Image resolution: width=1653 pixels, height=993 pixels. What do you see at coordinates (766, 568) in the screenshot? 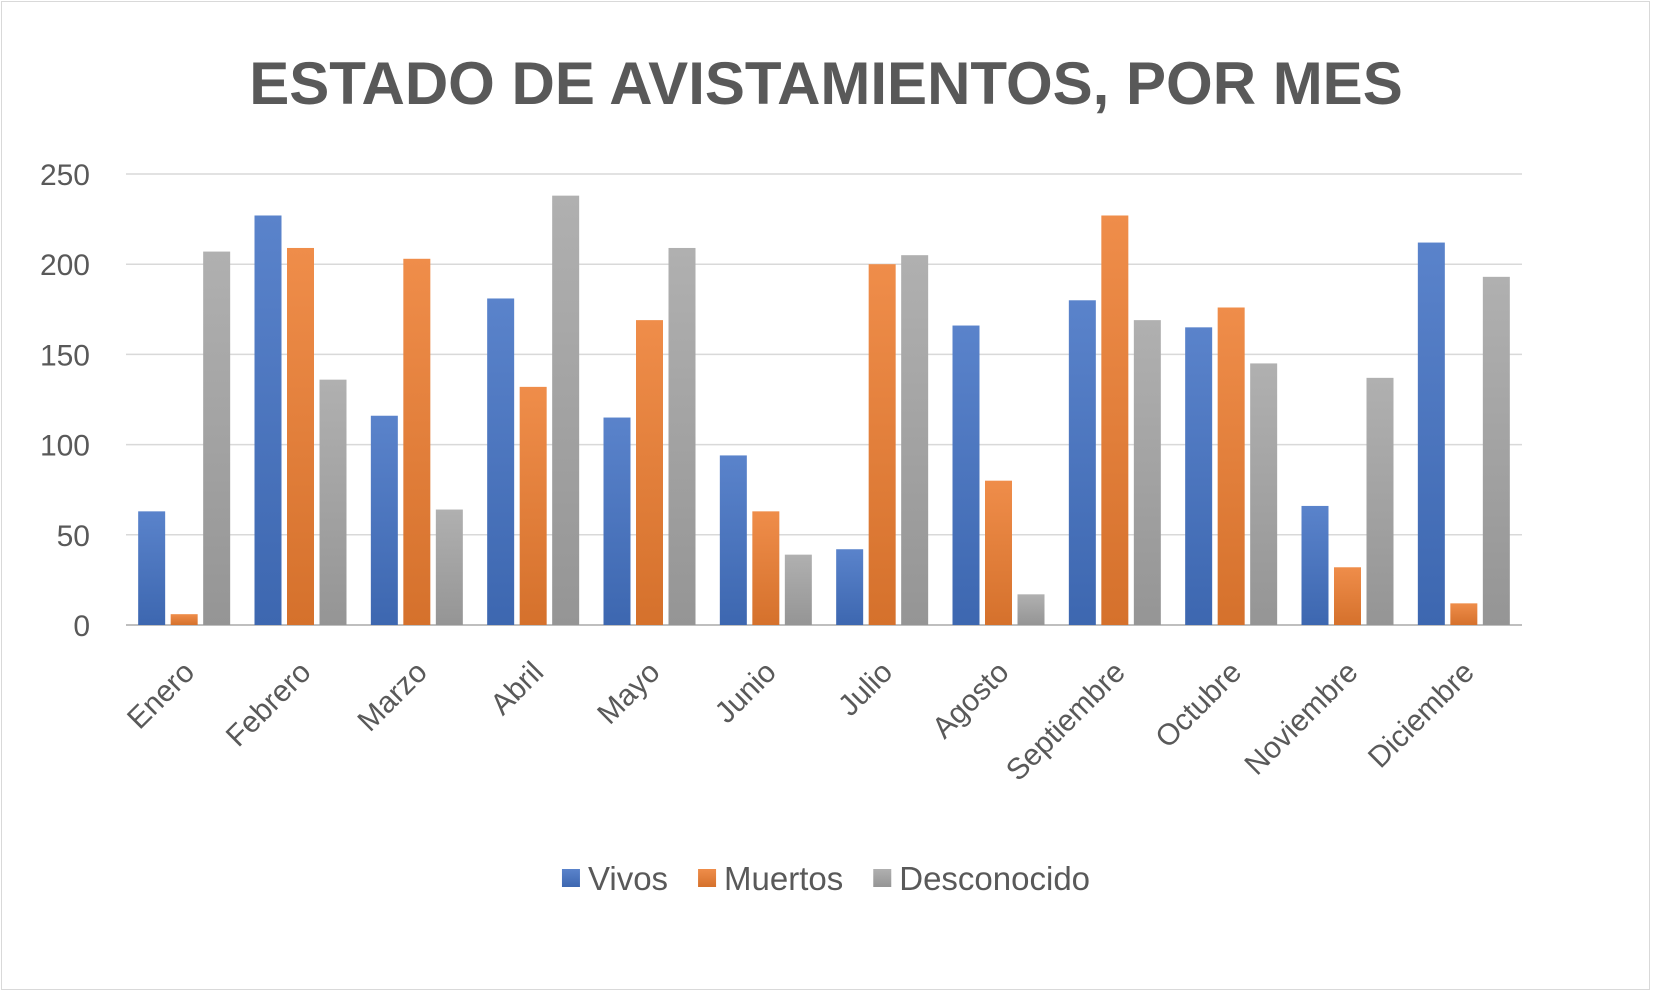
I see `bar-muertos-junio` at bounding box center [766, 568].